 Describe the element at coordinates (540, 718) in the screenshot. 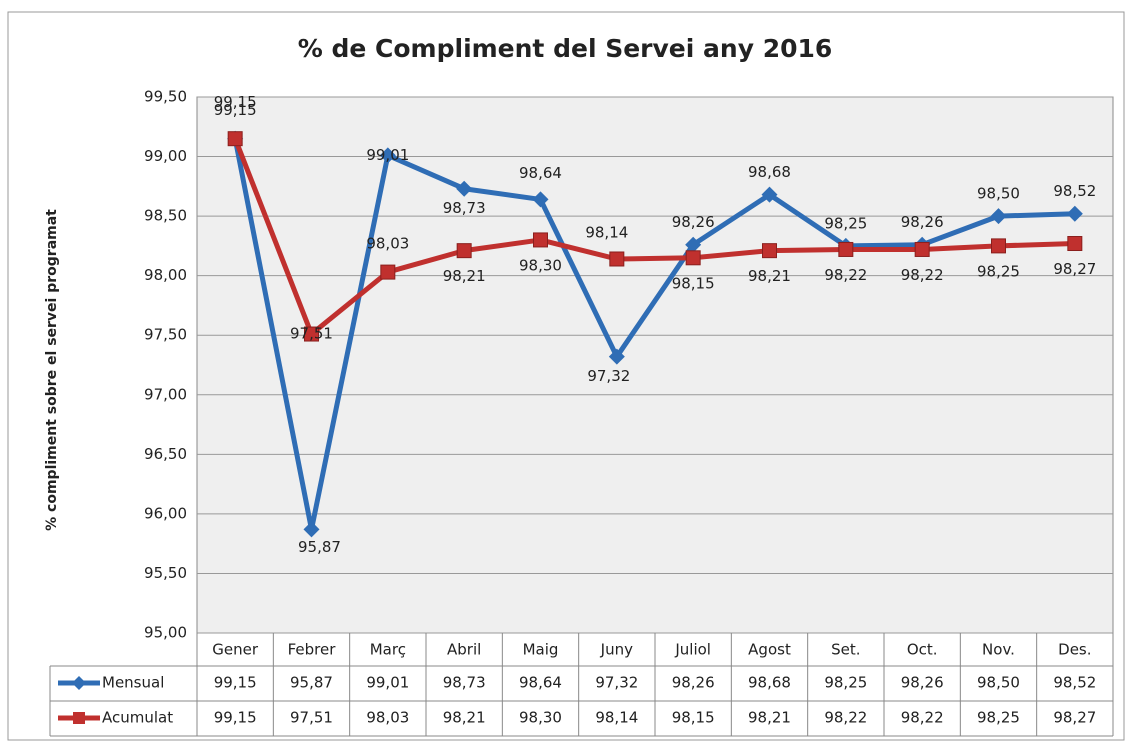

I see `table-cell: 98,30` at that location.